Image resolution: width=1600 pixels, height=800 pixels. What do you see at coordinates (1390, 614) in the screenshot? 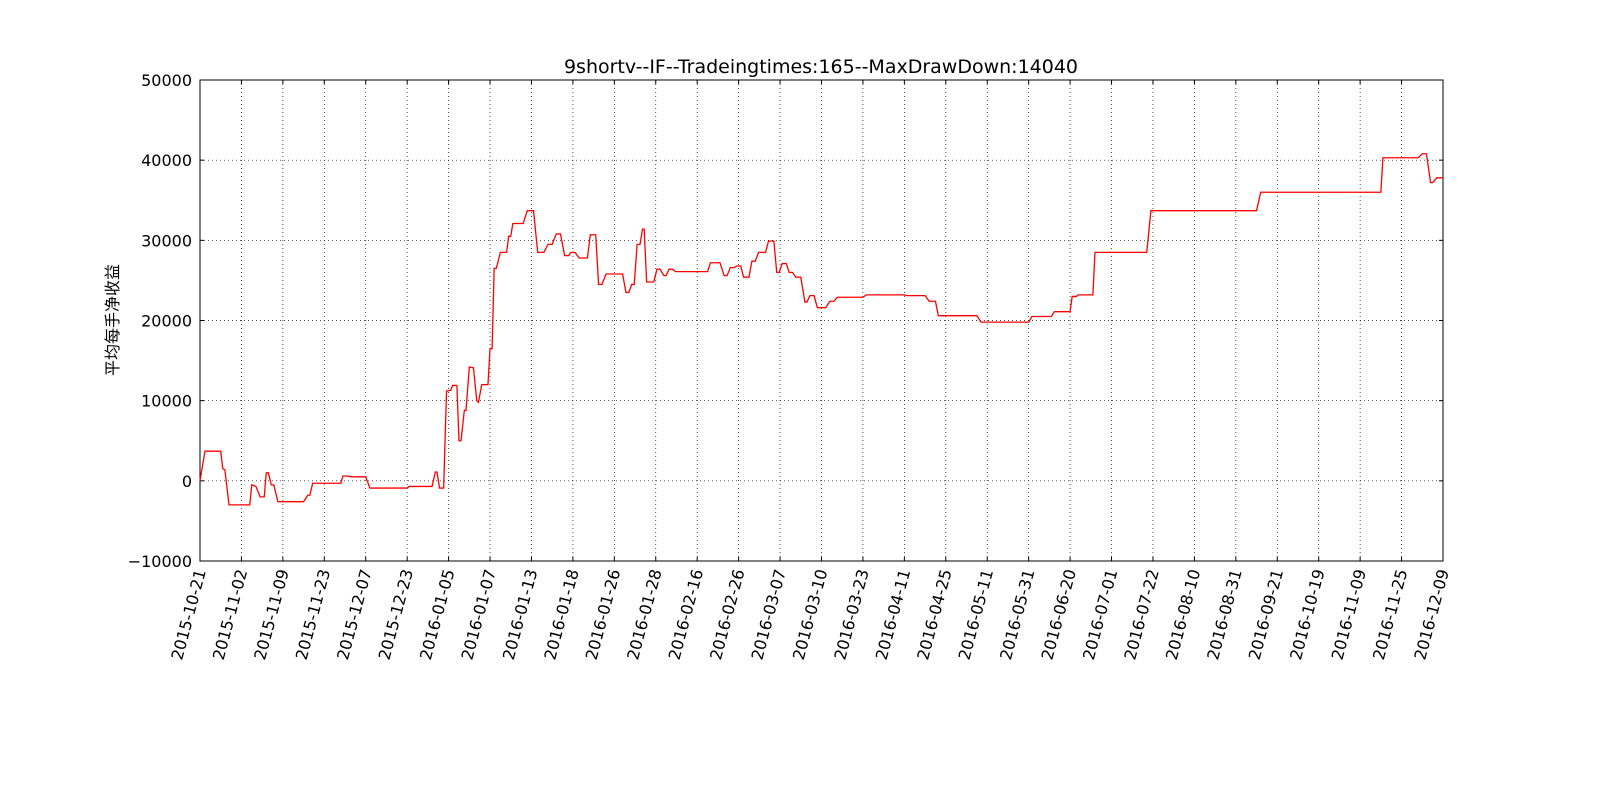
I see `x-tick-label: 2016-11-25` at bounding box center [1390, 614].